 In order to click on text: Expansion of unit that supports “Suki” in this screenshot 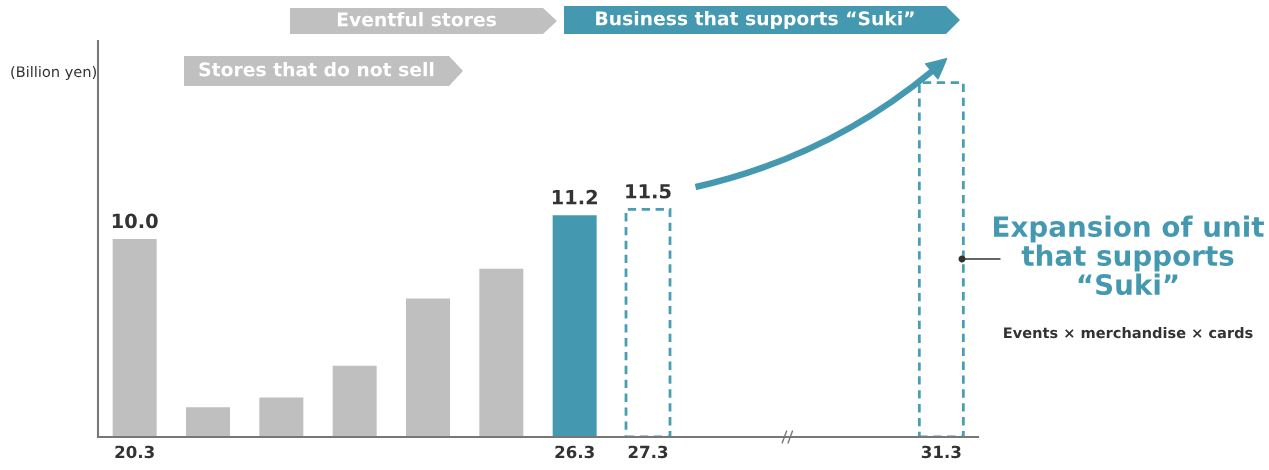, I will do `click(1129, 255)`.